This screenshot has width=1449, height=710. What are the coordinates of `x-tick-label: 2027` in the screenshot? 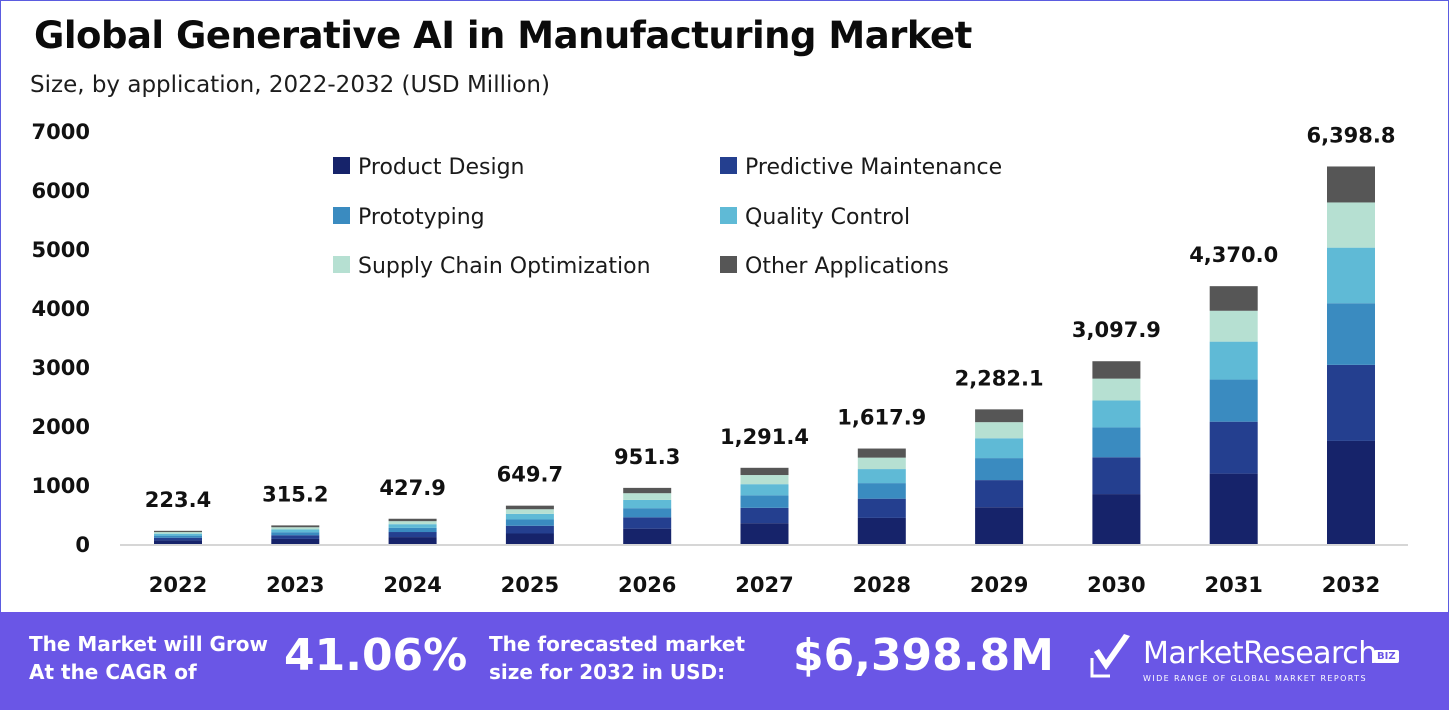 It's located at (764, 585).